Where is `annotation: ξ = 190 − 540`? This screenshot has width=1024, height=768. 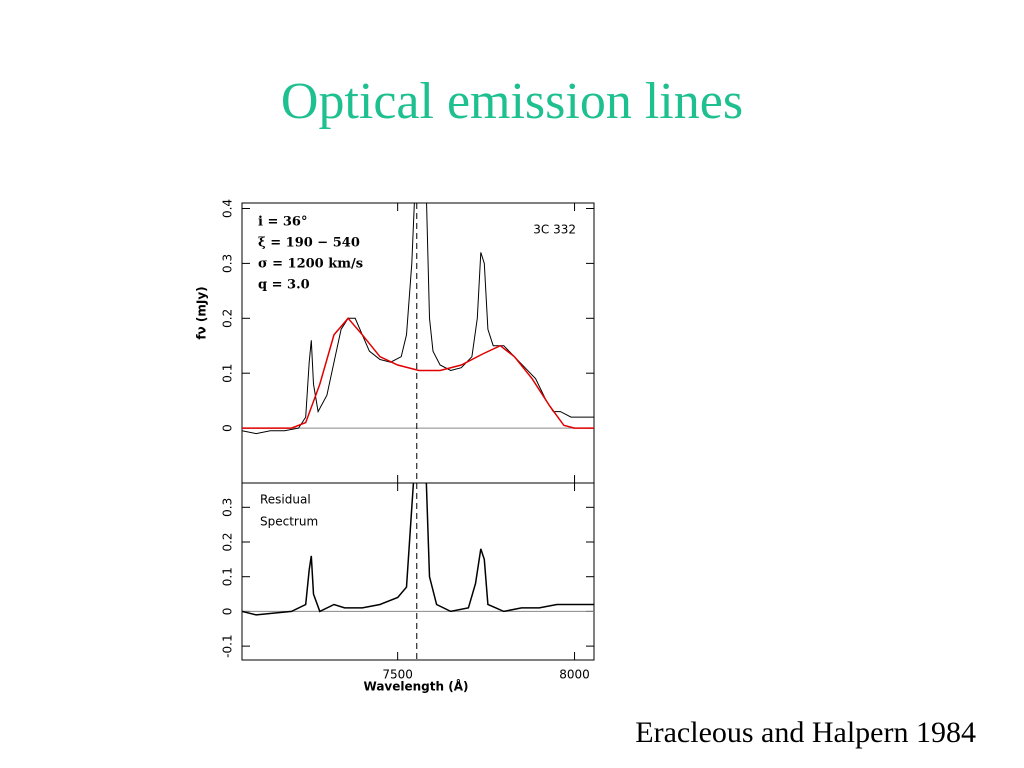
annotation: ξ = 190 − 540 is located at coordinates (309, 243).